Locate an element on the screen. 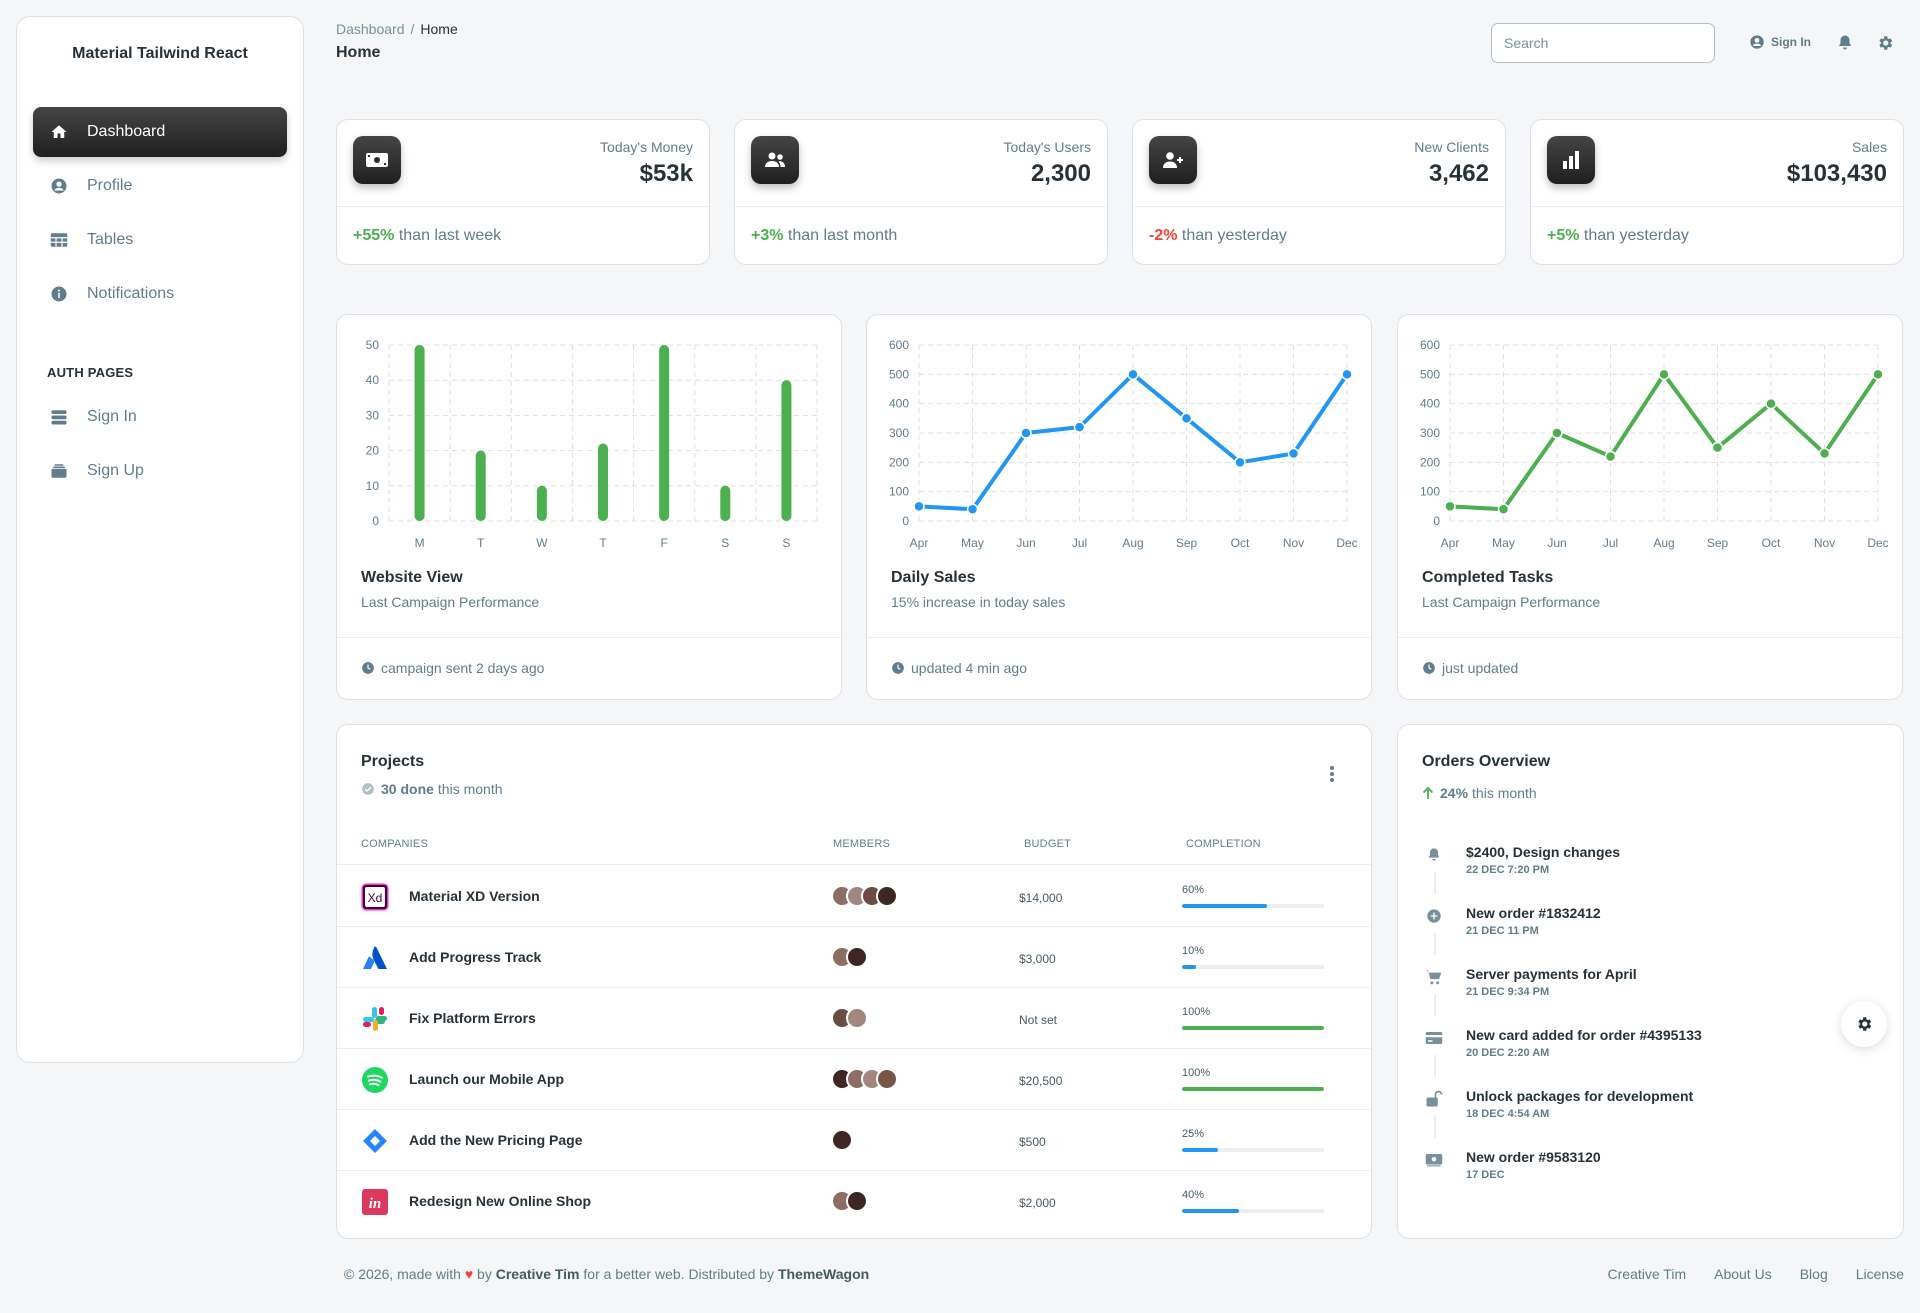 This screenshot has width=1920, height=1313. footer-link-about-us: About Us is located at coordinates (1743, 1274).